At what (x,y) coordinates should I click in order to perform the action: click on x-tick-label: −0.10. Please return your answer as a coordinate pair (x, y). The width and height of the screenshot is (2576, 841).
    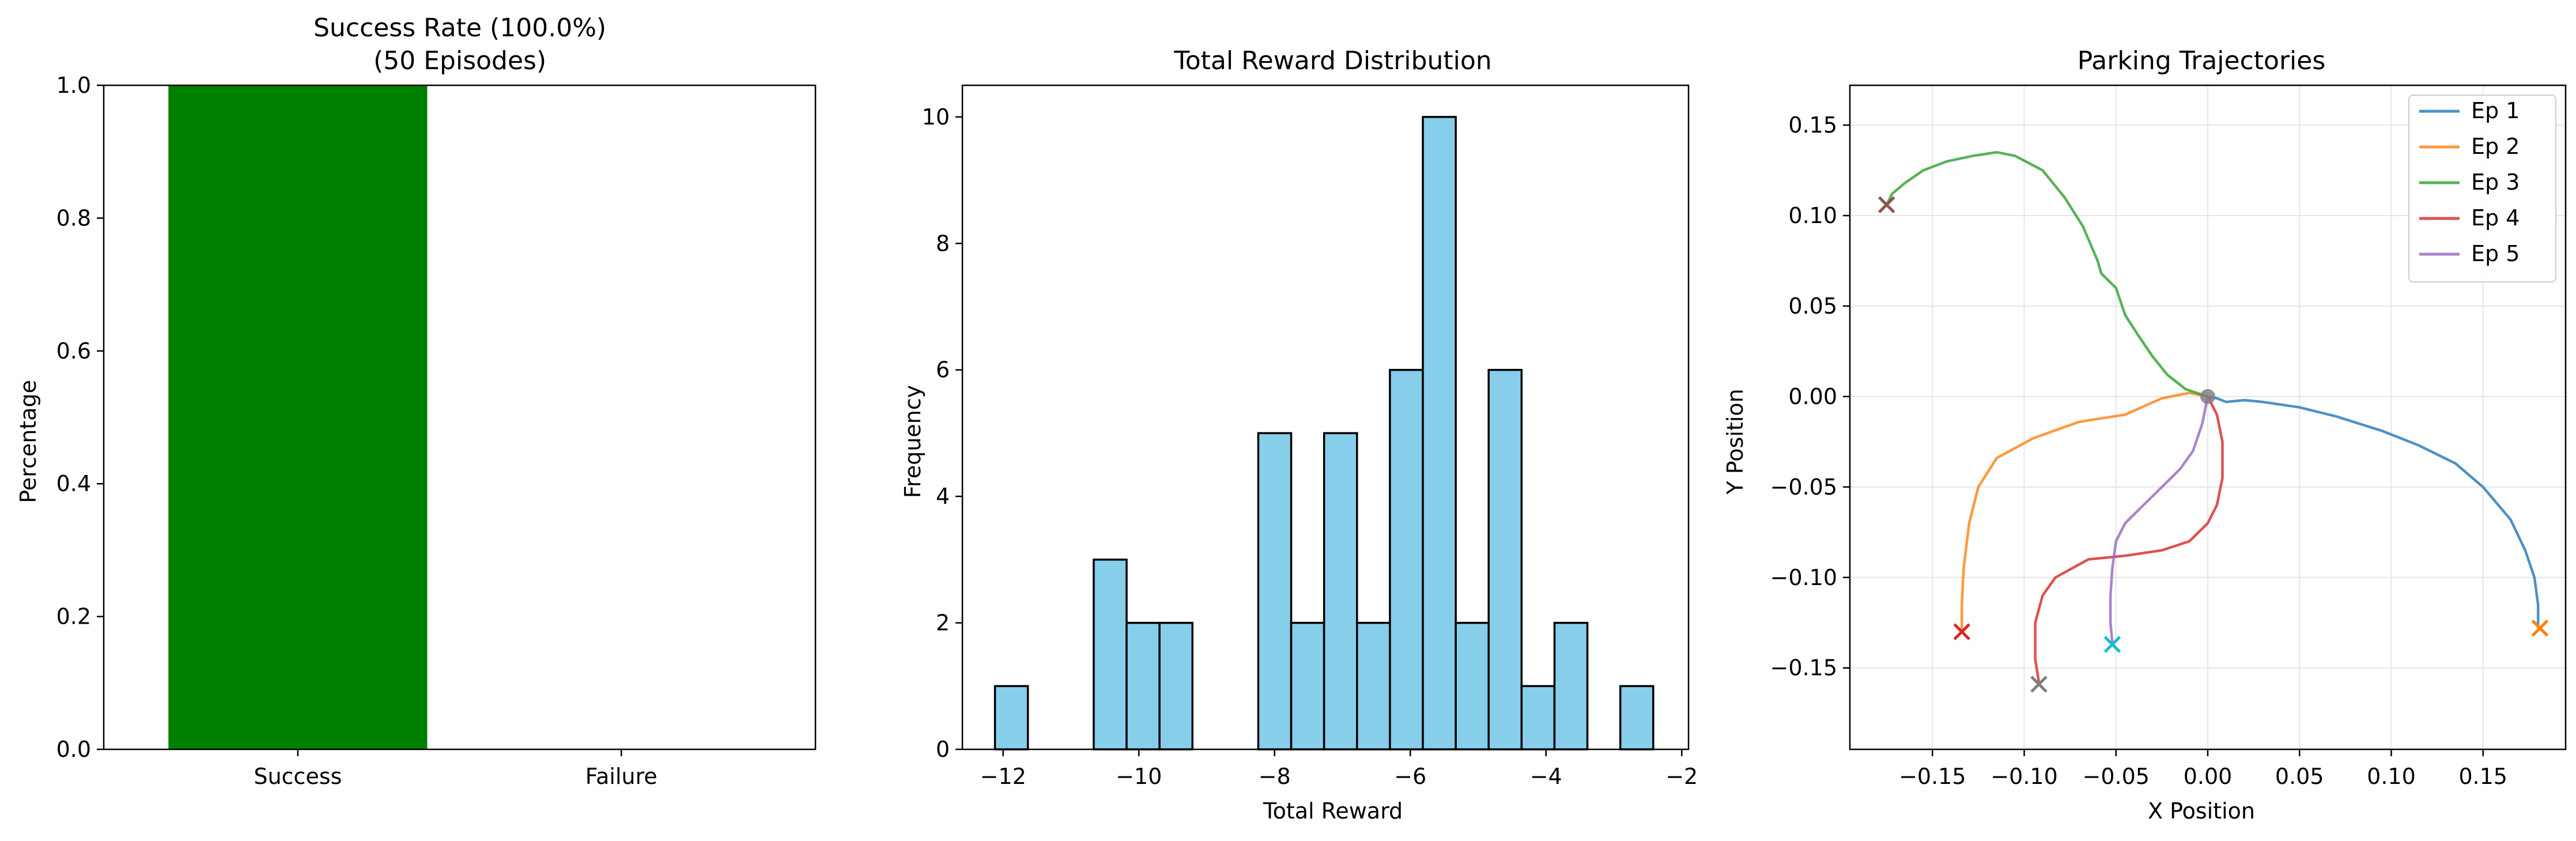
    Looking at the image, I should click on (2024, 777).